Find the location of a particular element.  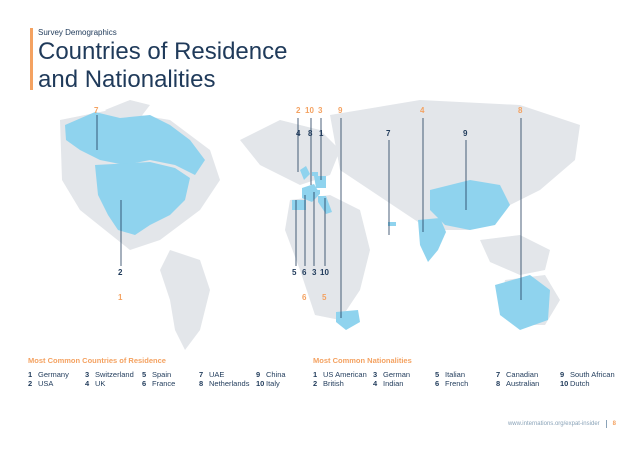

china-shape is located at coordinates (470, 205).